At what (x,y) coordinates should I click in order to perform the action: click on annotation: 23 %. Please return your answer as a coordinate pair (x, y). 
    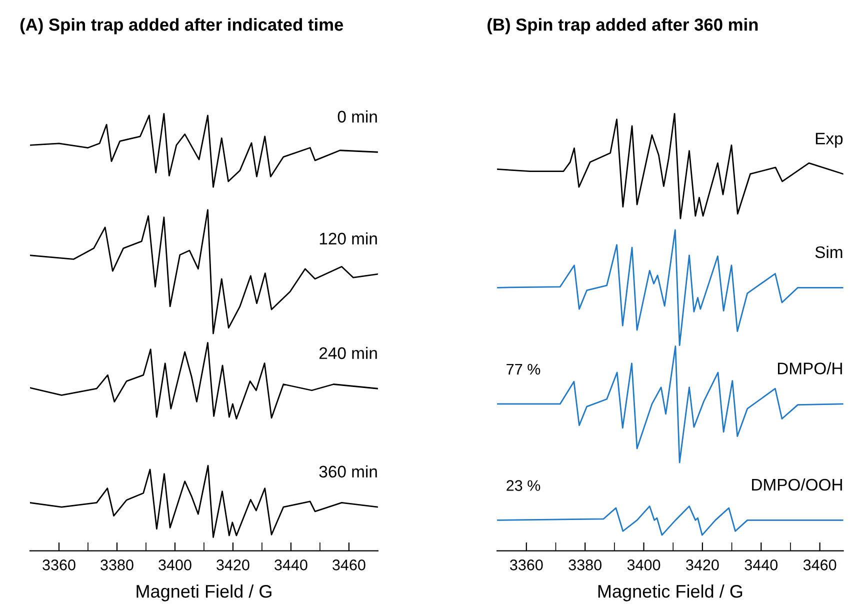
    Looking at the image, I should click on (523, 485).